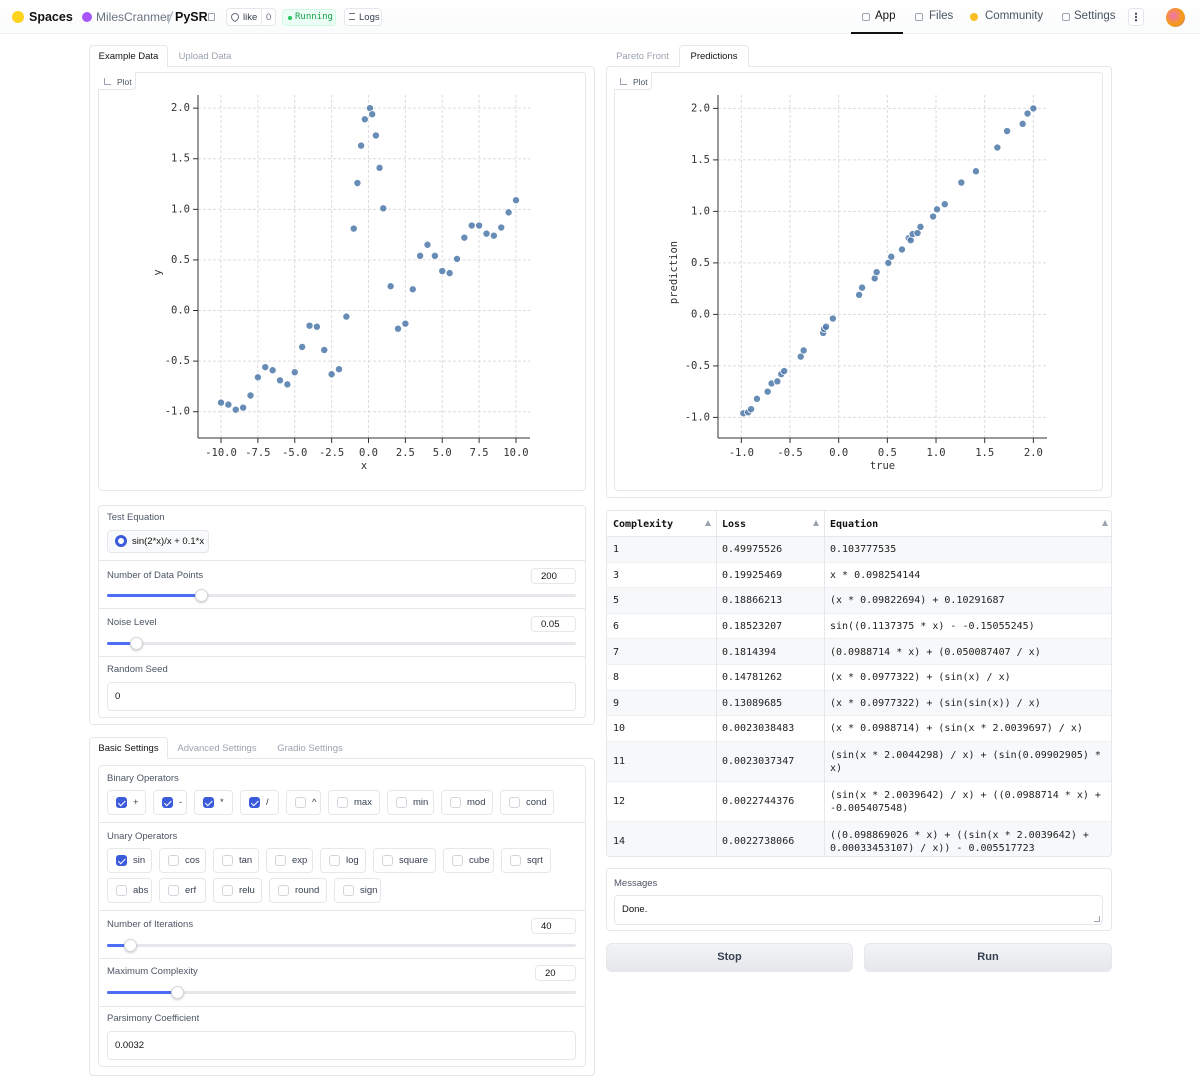  Describe the element at coordinates (217, 748) in the screenshot. I see `tab-label: Advanced Settings` at that location.